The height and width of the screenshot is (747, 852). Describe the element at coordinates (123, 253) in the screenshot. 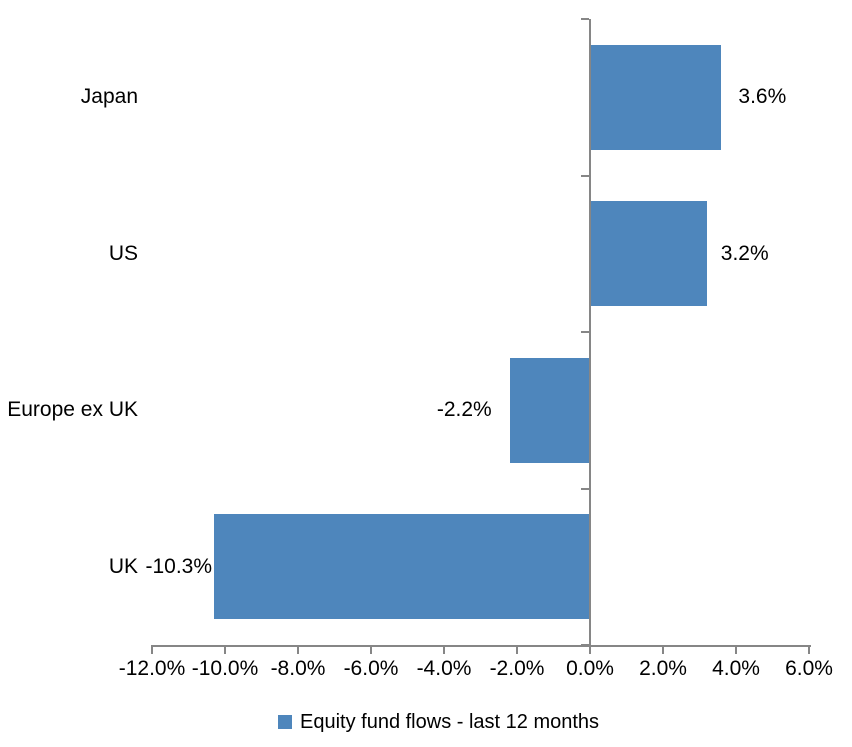

I see `category-label-us: US` at that location.